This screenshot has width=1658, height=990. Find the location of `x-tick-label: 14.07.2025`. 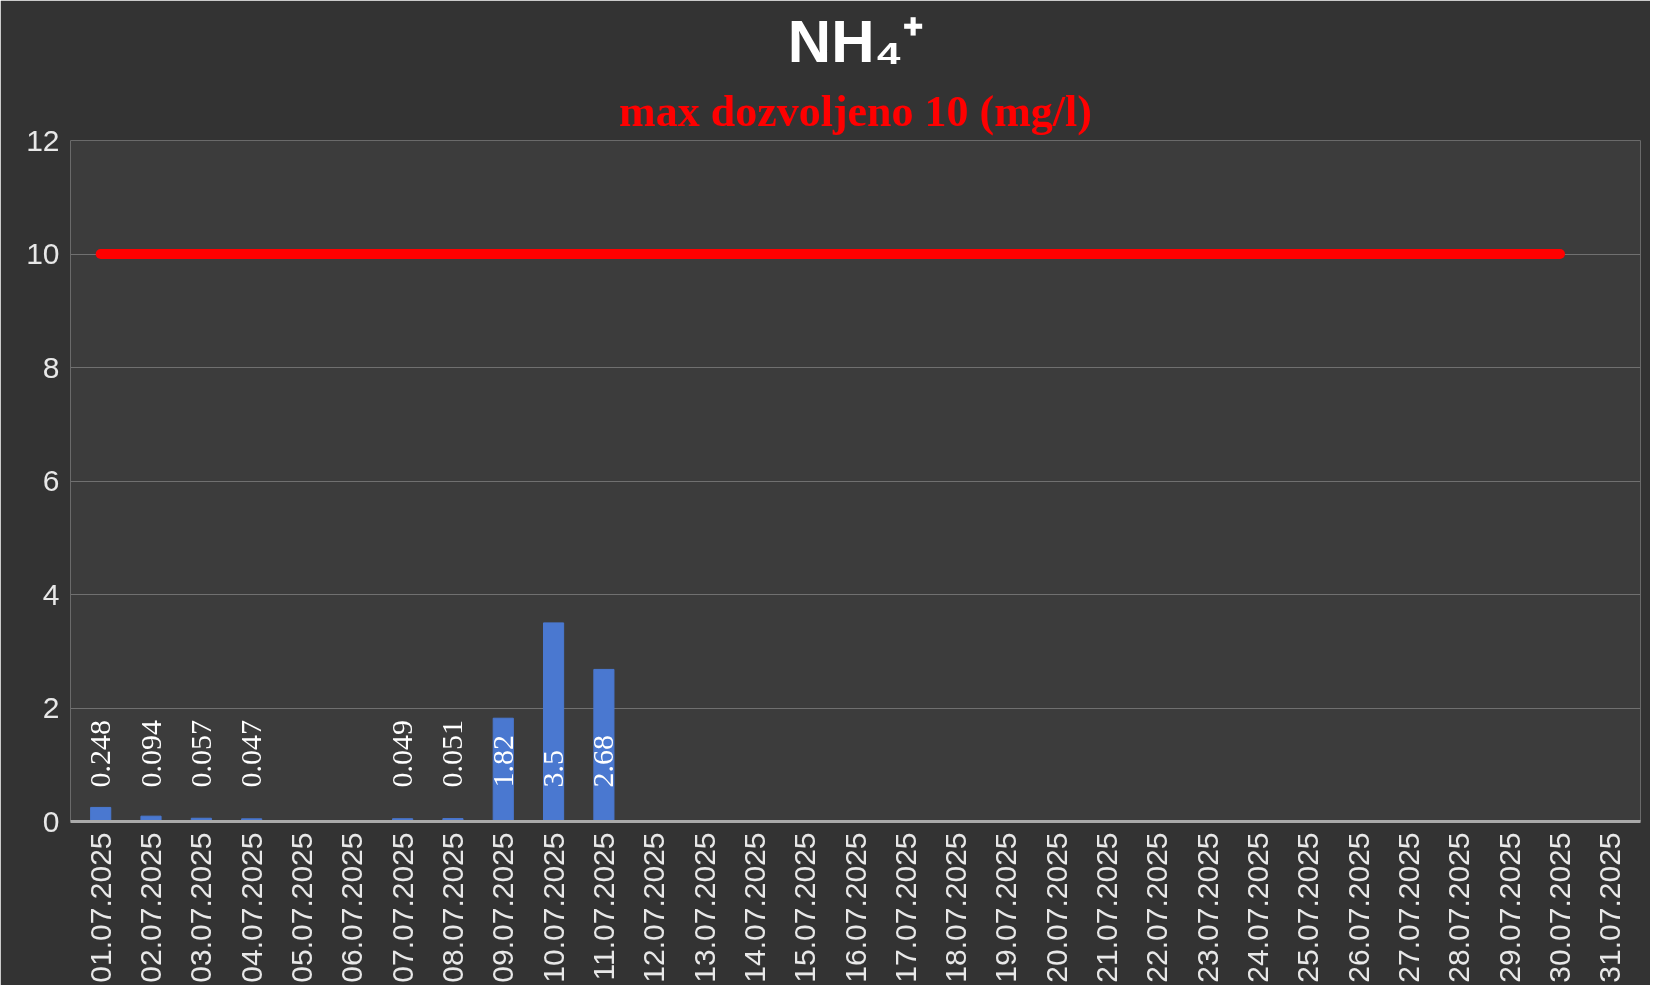

x-tick-label: 14.07.2025 is located at coordinates (754, 907).